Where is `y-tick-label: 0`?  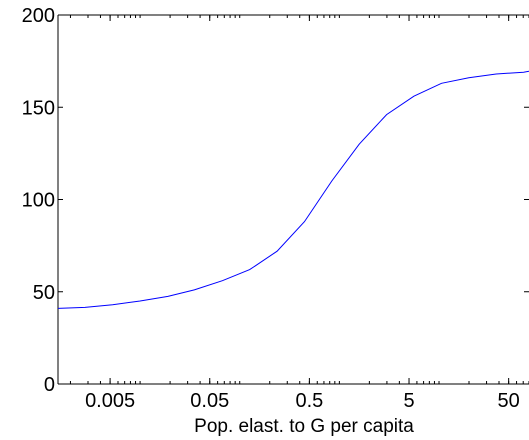
y-tick-label: 0 is located at coordinates (49, 385).